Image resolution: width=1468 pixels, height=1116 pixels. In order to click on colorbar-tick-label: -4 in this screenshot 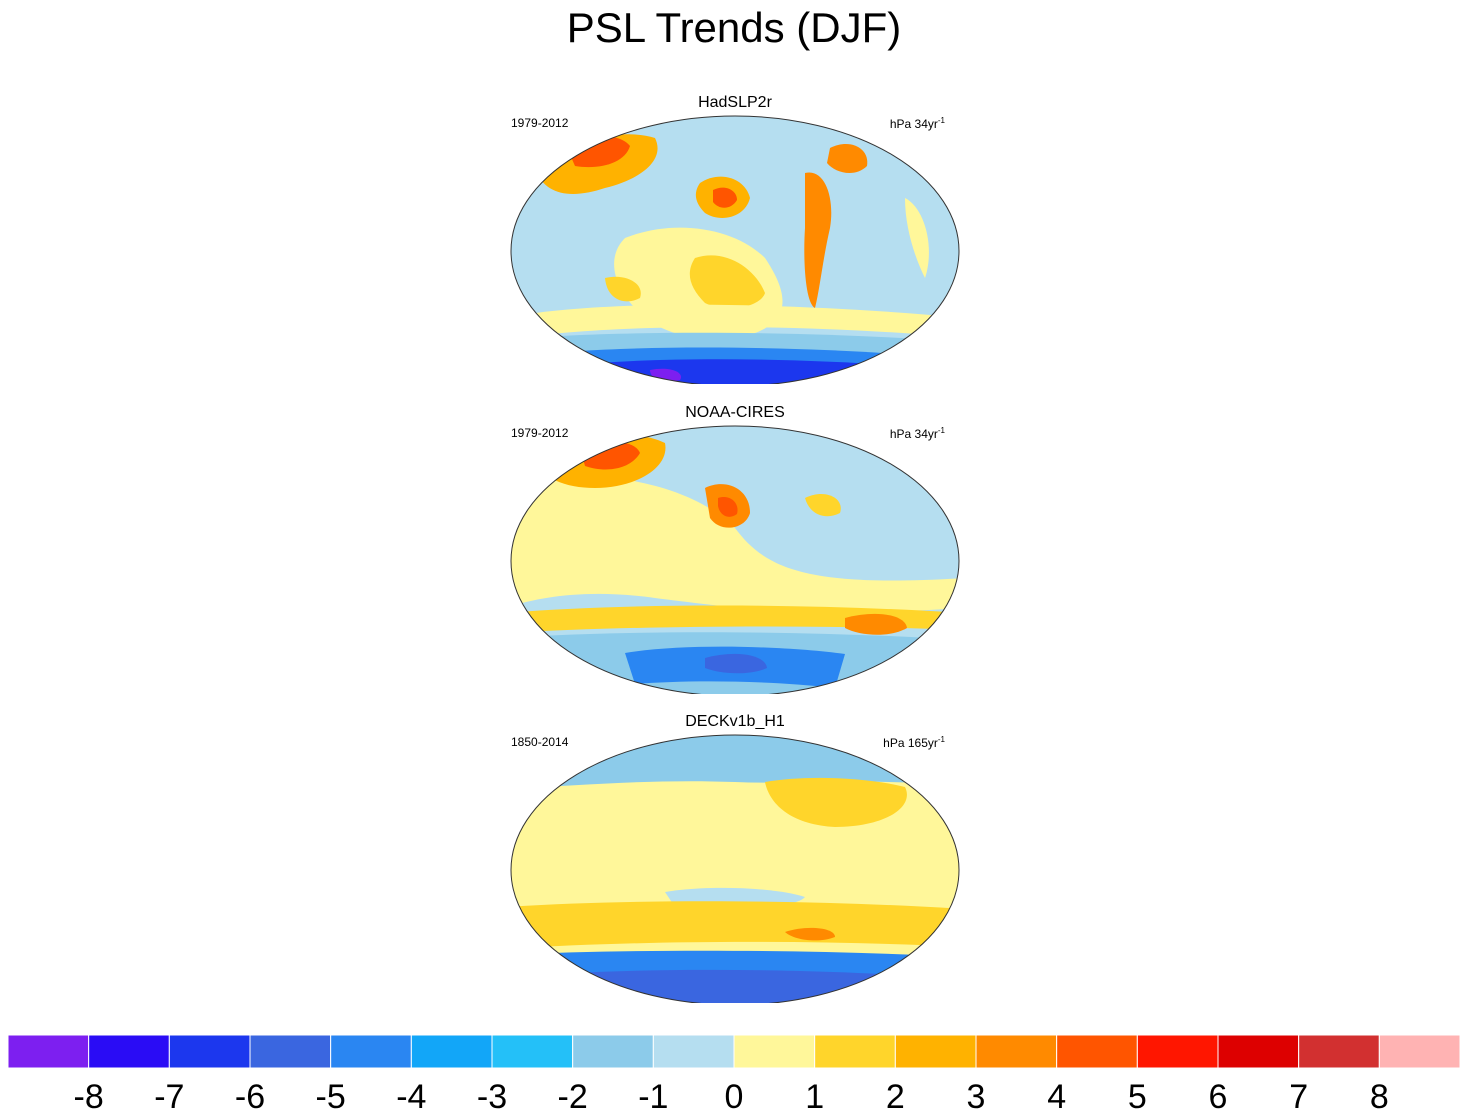, I will do `click(411, 1097)`.